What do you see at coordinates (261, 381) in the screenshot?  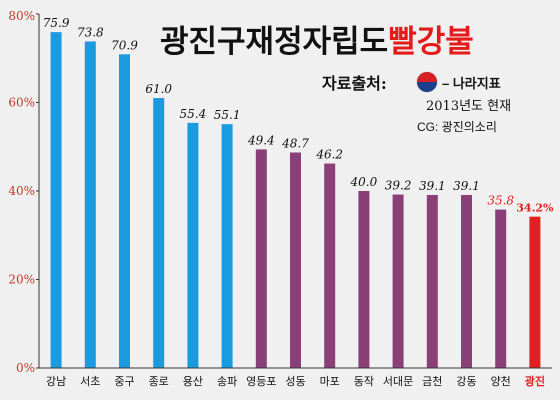 I see `x-tick-label: 영등포` at bounding box center [261, 381].